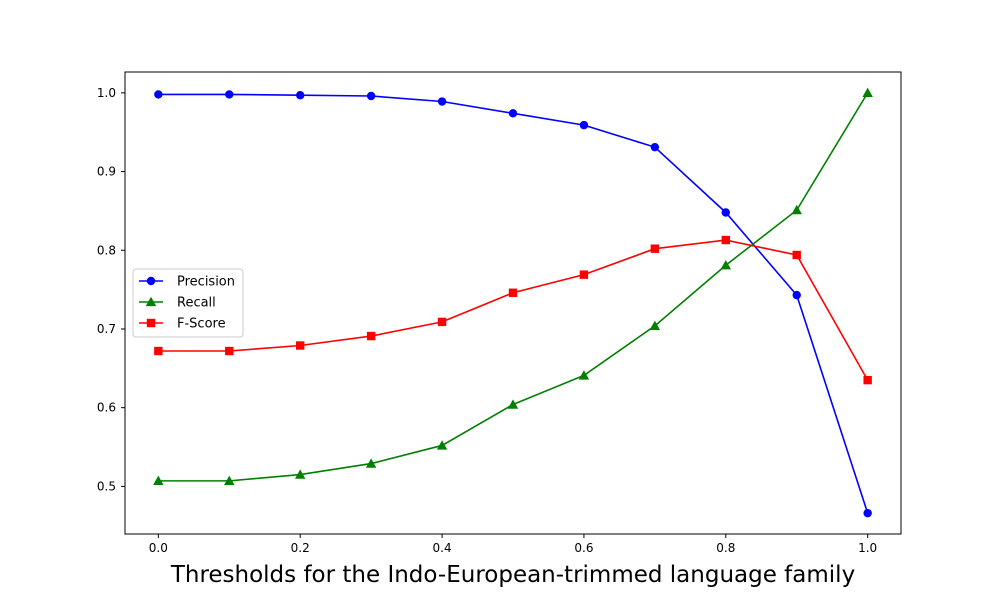 The height and width of the screenshot is (600, 1000). What do you see at coordinates (106, 172) in the screenshot?
I see `y-tick-label: 0.9` at bounding box center [106, 172].